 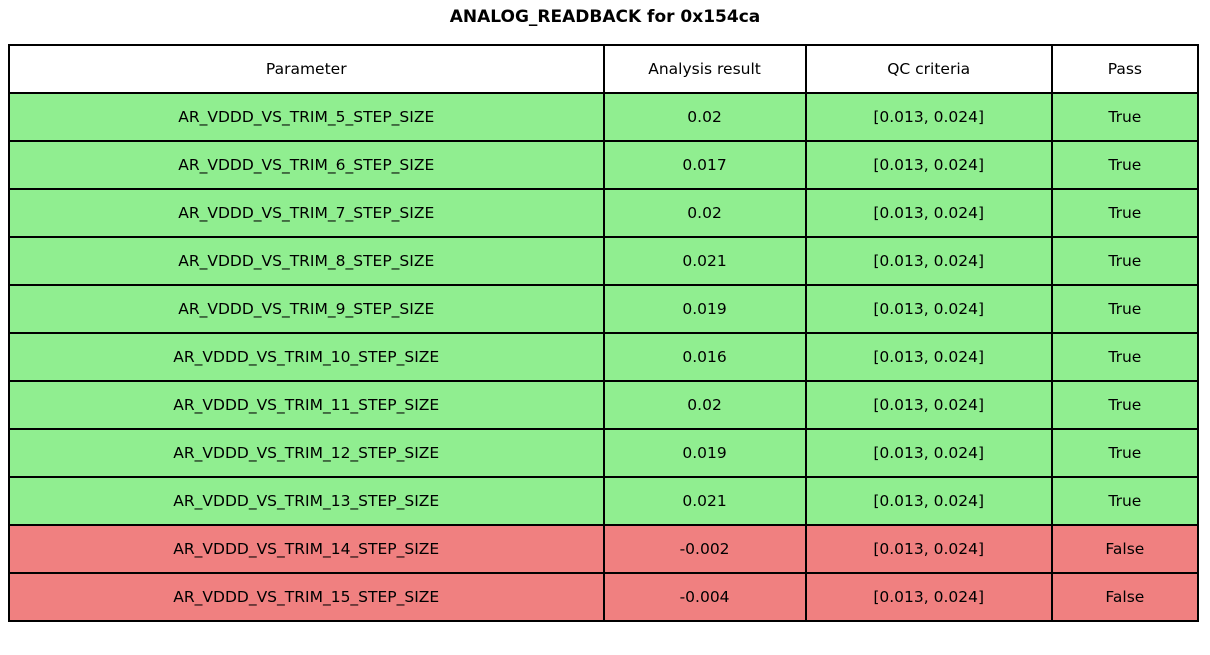 What do you see at coordinates (306, 357) in the screenshot?
I see `parameter-cell: AR_VDDD_VS_TRIM_10_STEP_SIZE` at bounding box center [306, 357].